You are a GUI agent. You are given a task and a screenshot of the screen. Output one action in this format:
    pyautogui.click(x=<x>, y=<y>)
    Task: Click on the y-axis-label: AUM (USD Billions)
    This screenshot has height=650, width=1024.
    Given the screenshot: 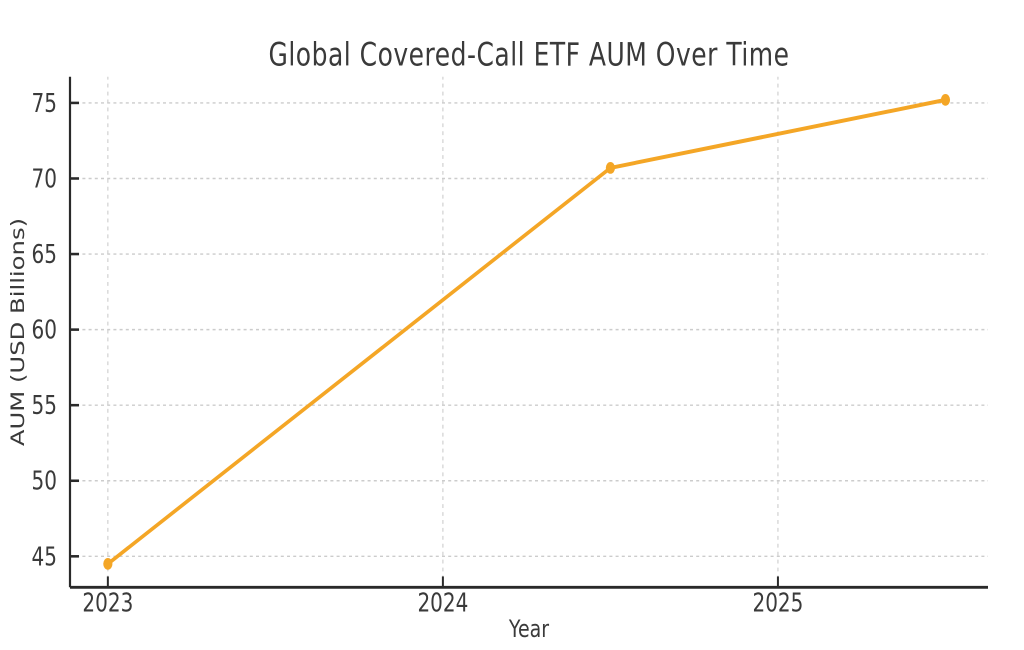 What is the action you would take?
    pyautogui.click(x=18, y=332)
    